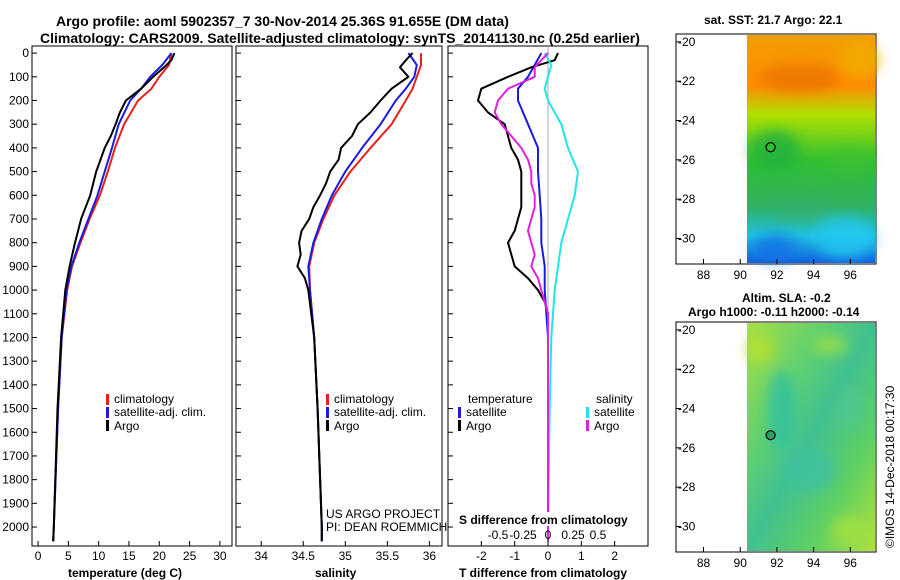 The image size is (900, 580). I want to click on salinity-difference-legend: salinity satellite Argo, so click(610, 412).